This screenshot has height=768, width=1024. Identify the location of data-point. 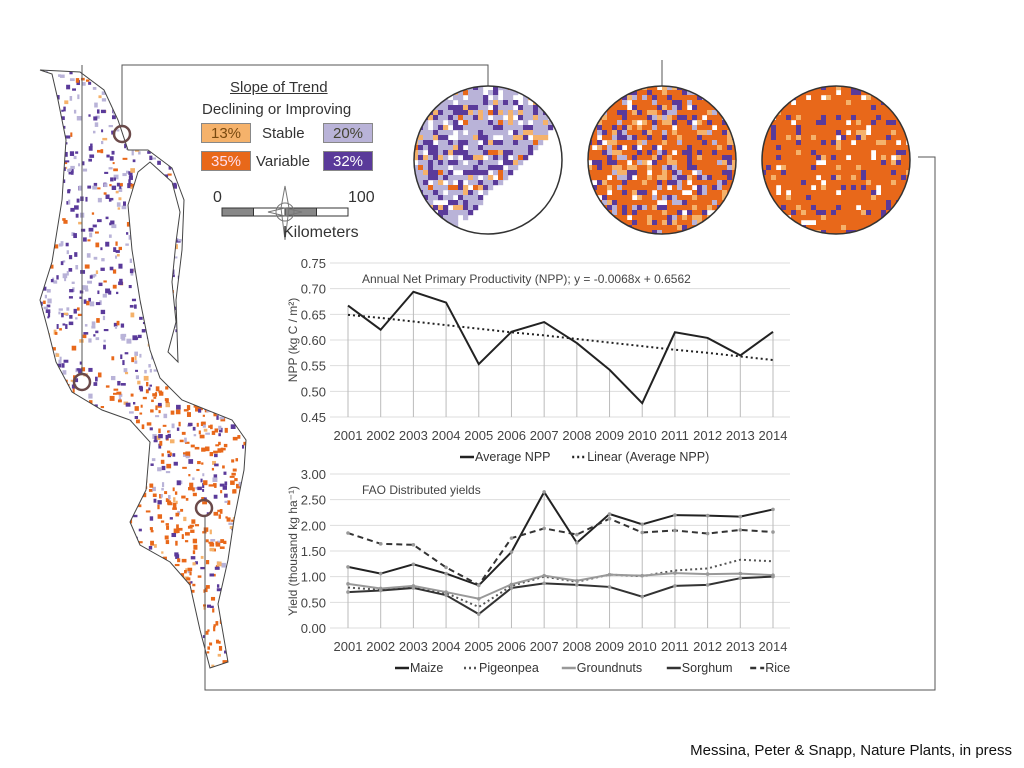
(740, 516).